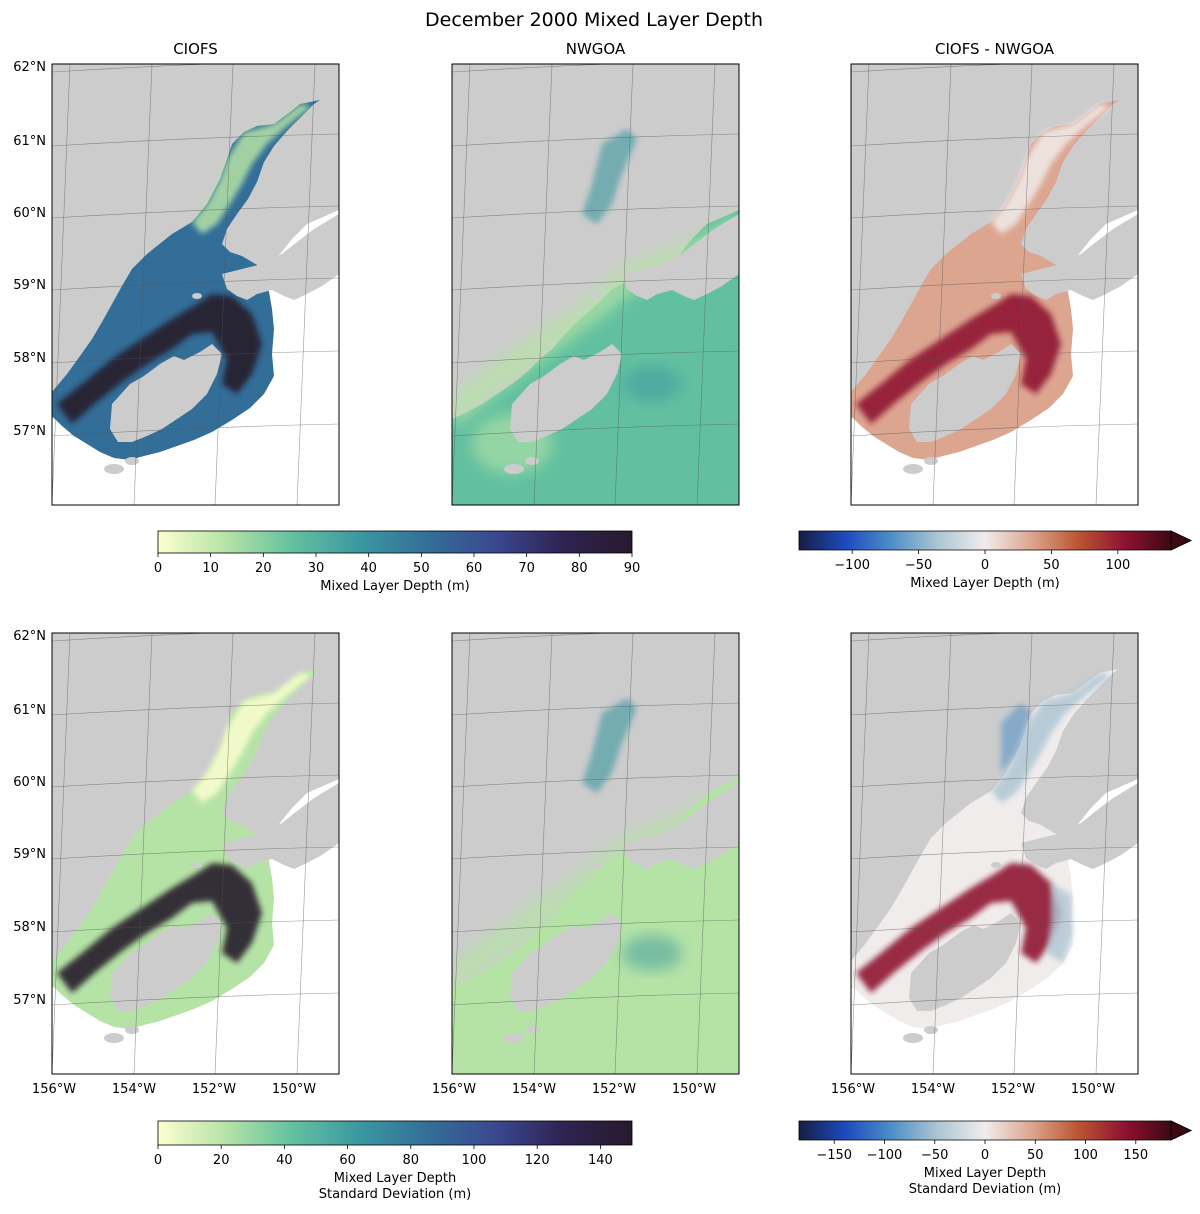 The image size is (1200, 1214). I want to click on map-panel-row1-col1: CIOFS 62°N 61°N 60°N 59°N 58°N 57°N, so click(176, 273).